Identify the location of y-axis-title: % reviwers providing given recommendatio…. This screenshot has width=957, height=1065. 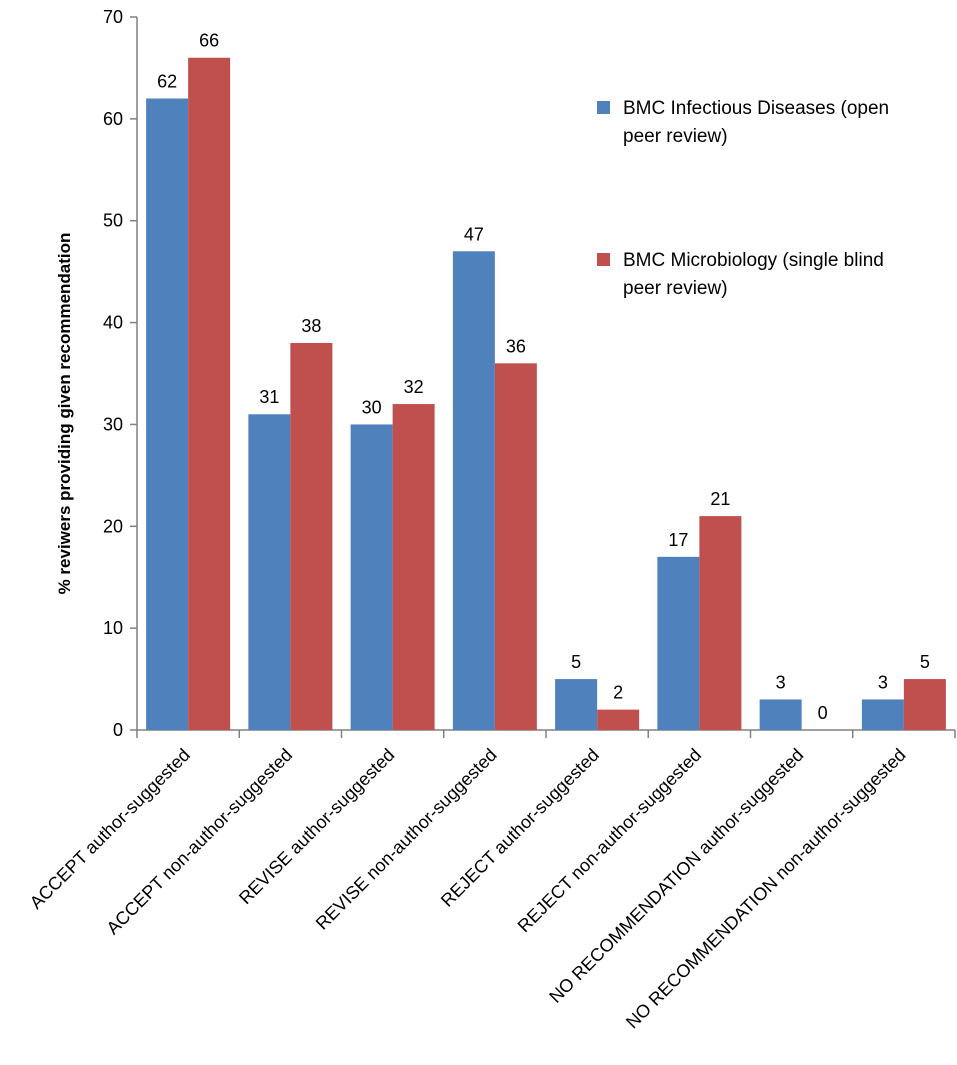
(64, 414).